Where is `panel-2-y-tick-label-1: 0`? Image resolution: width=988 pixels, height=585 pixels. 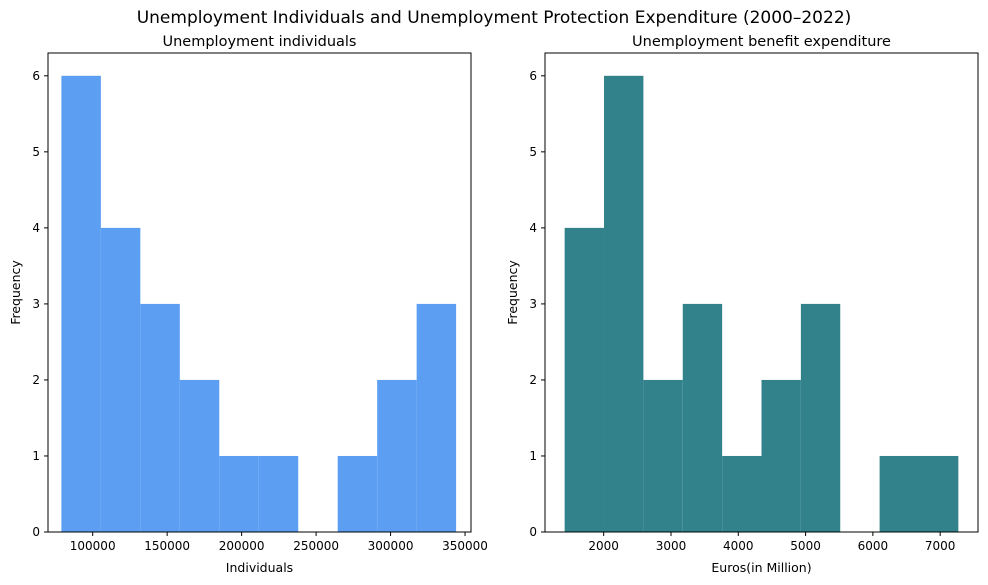 panel-2-y-tick-label-1: 0 is located at coordinates (533, 532).